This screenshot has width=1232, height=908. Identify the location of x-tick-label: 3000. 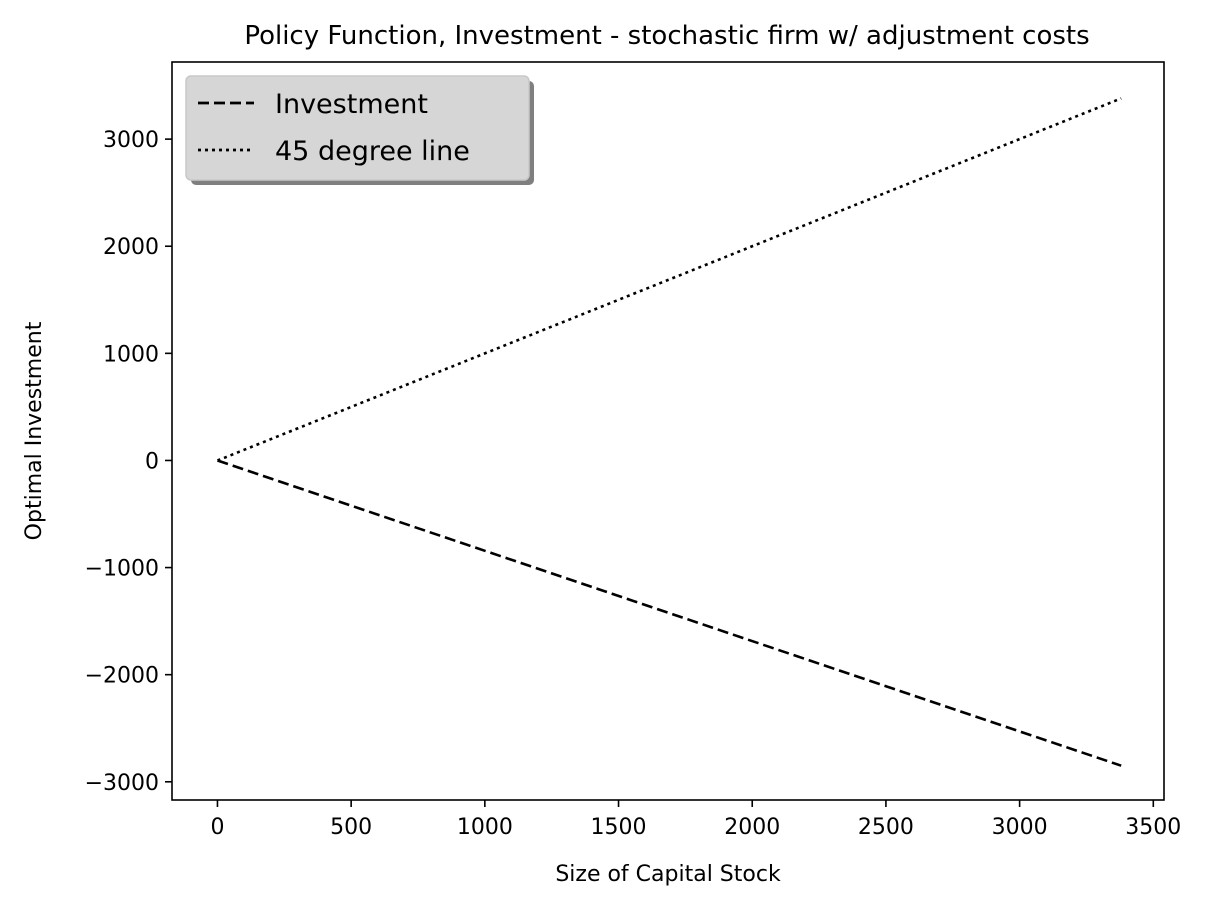
(1020, 827).